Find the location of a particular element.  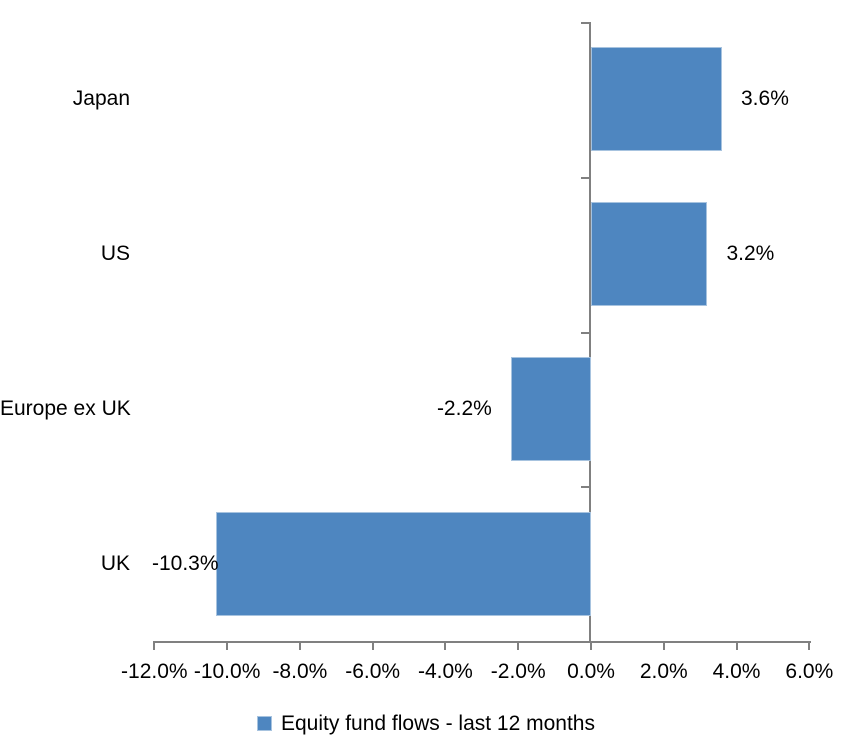

y-axis-line is located at coordinates (590, 331).